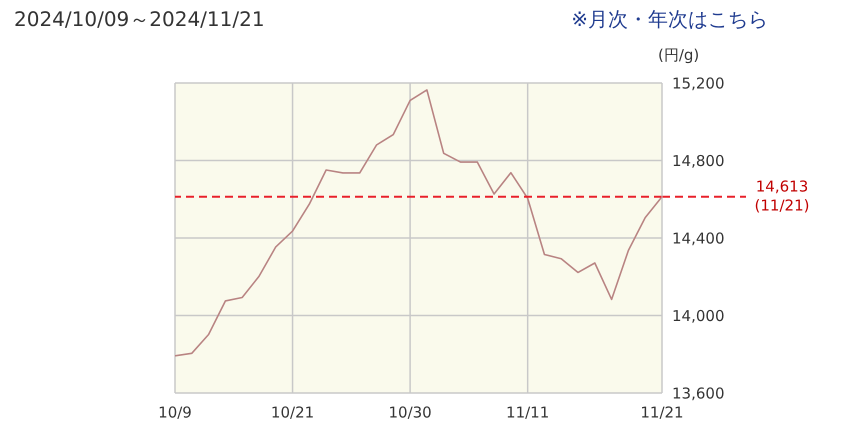  I want to click on x-tick-label: 10/30, so click(410, 413).